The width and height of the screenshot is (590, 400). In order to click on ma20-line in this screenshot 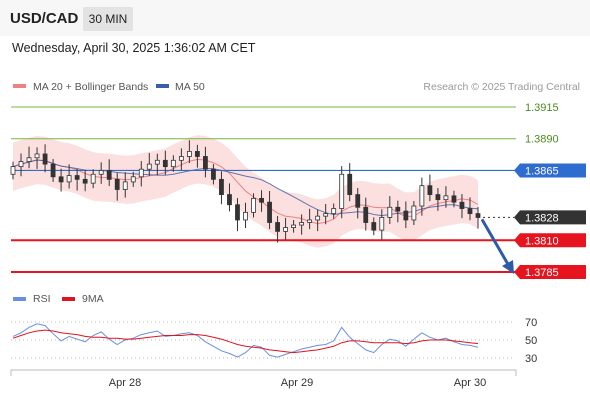, I will do `click(245, 191)`.